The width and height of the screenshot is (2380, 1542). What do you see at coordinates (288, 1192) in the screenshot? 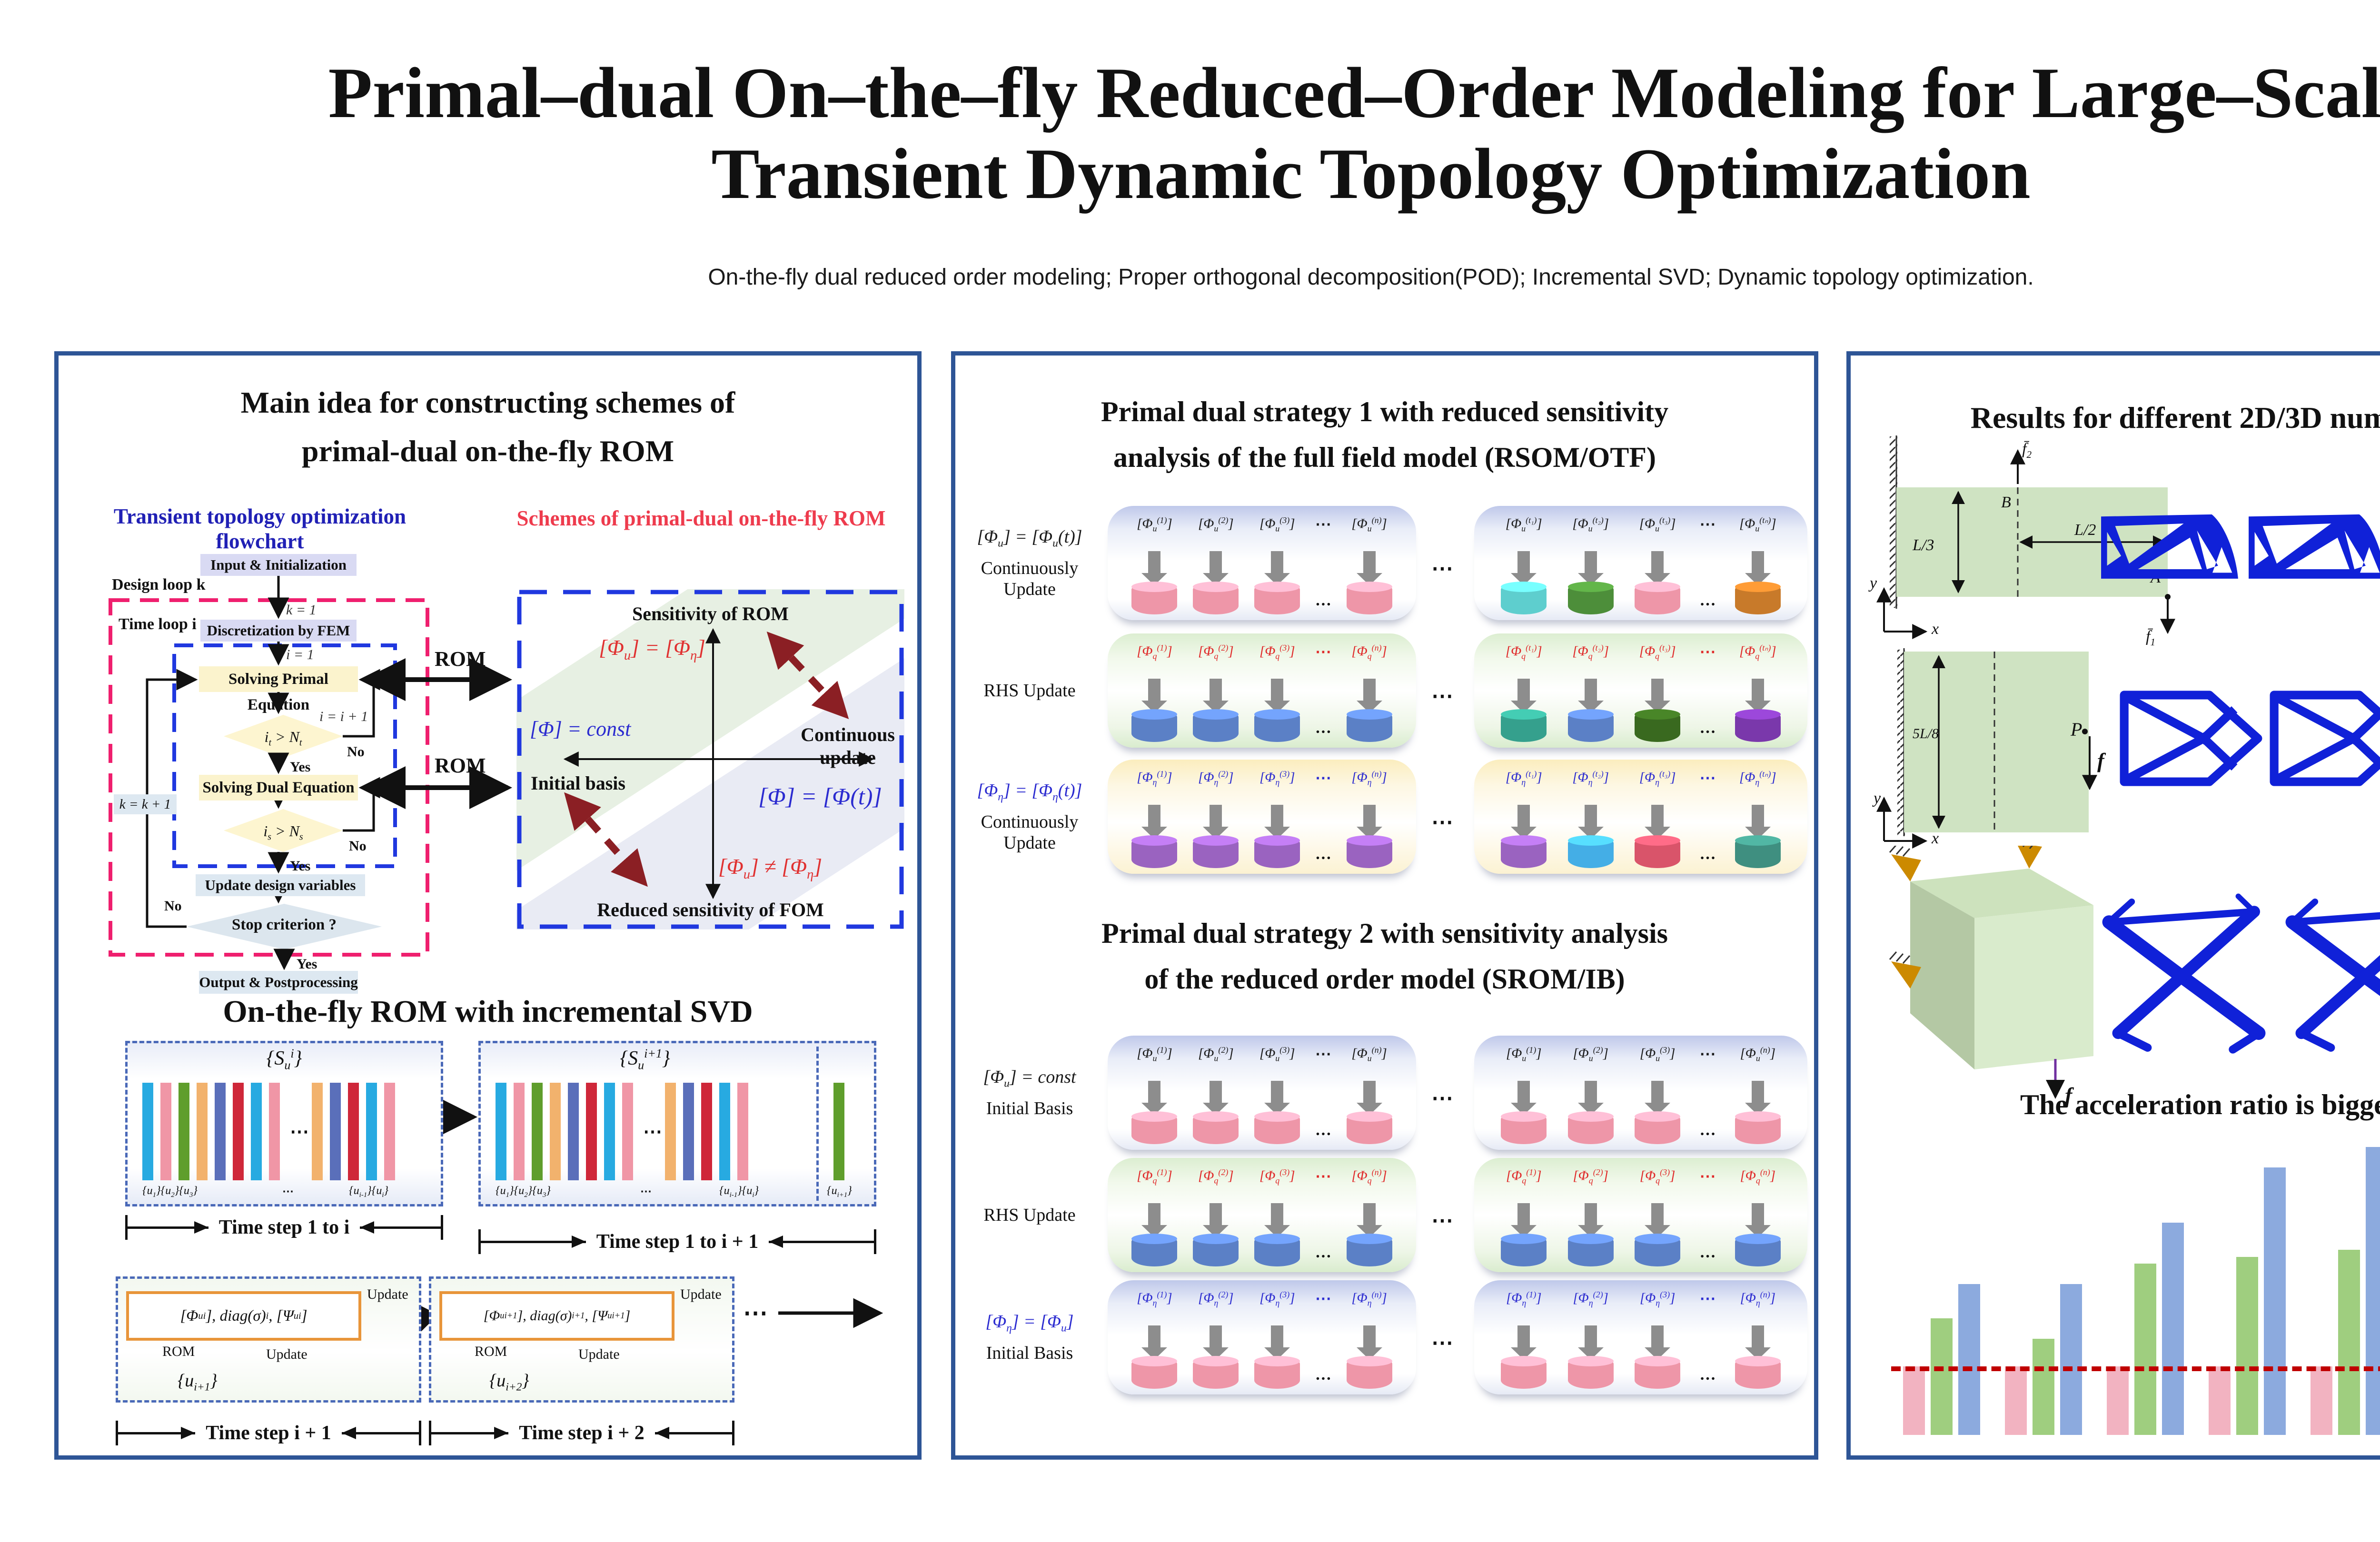
I see `snapshot-sub-dots-1: ⋯` at bounding box center [288, 1192].